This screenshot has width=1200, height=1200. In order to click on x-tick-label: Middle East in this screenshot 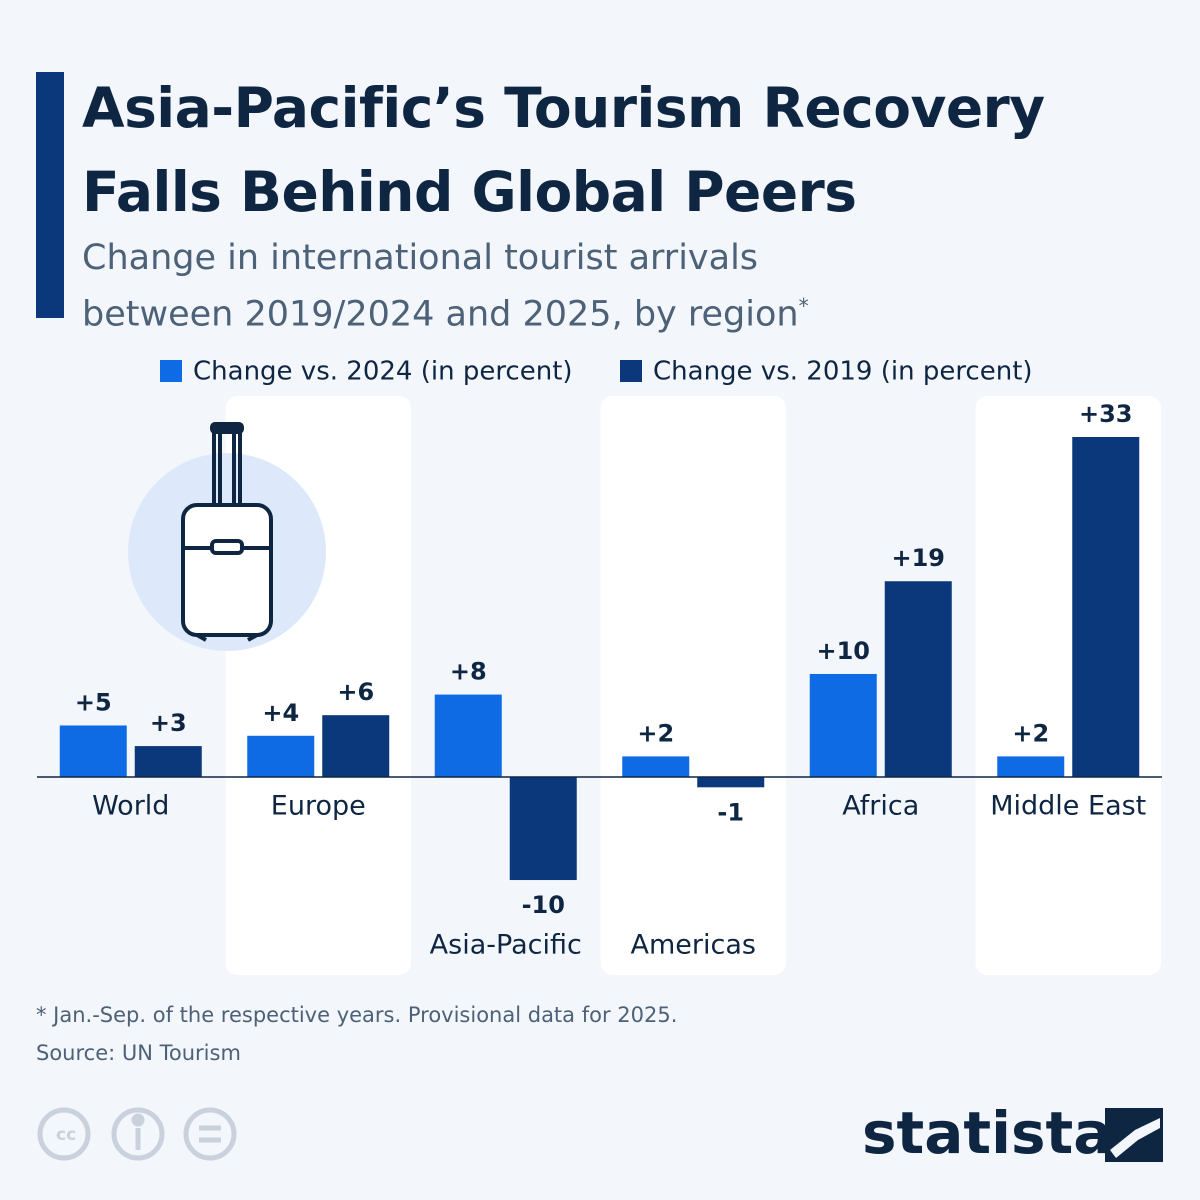, I will do `click(1068, 806)`.